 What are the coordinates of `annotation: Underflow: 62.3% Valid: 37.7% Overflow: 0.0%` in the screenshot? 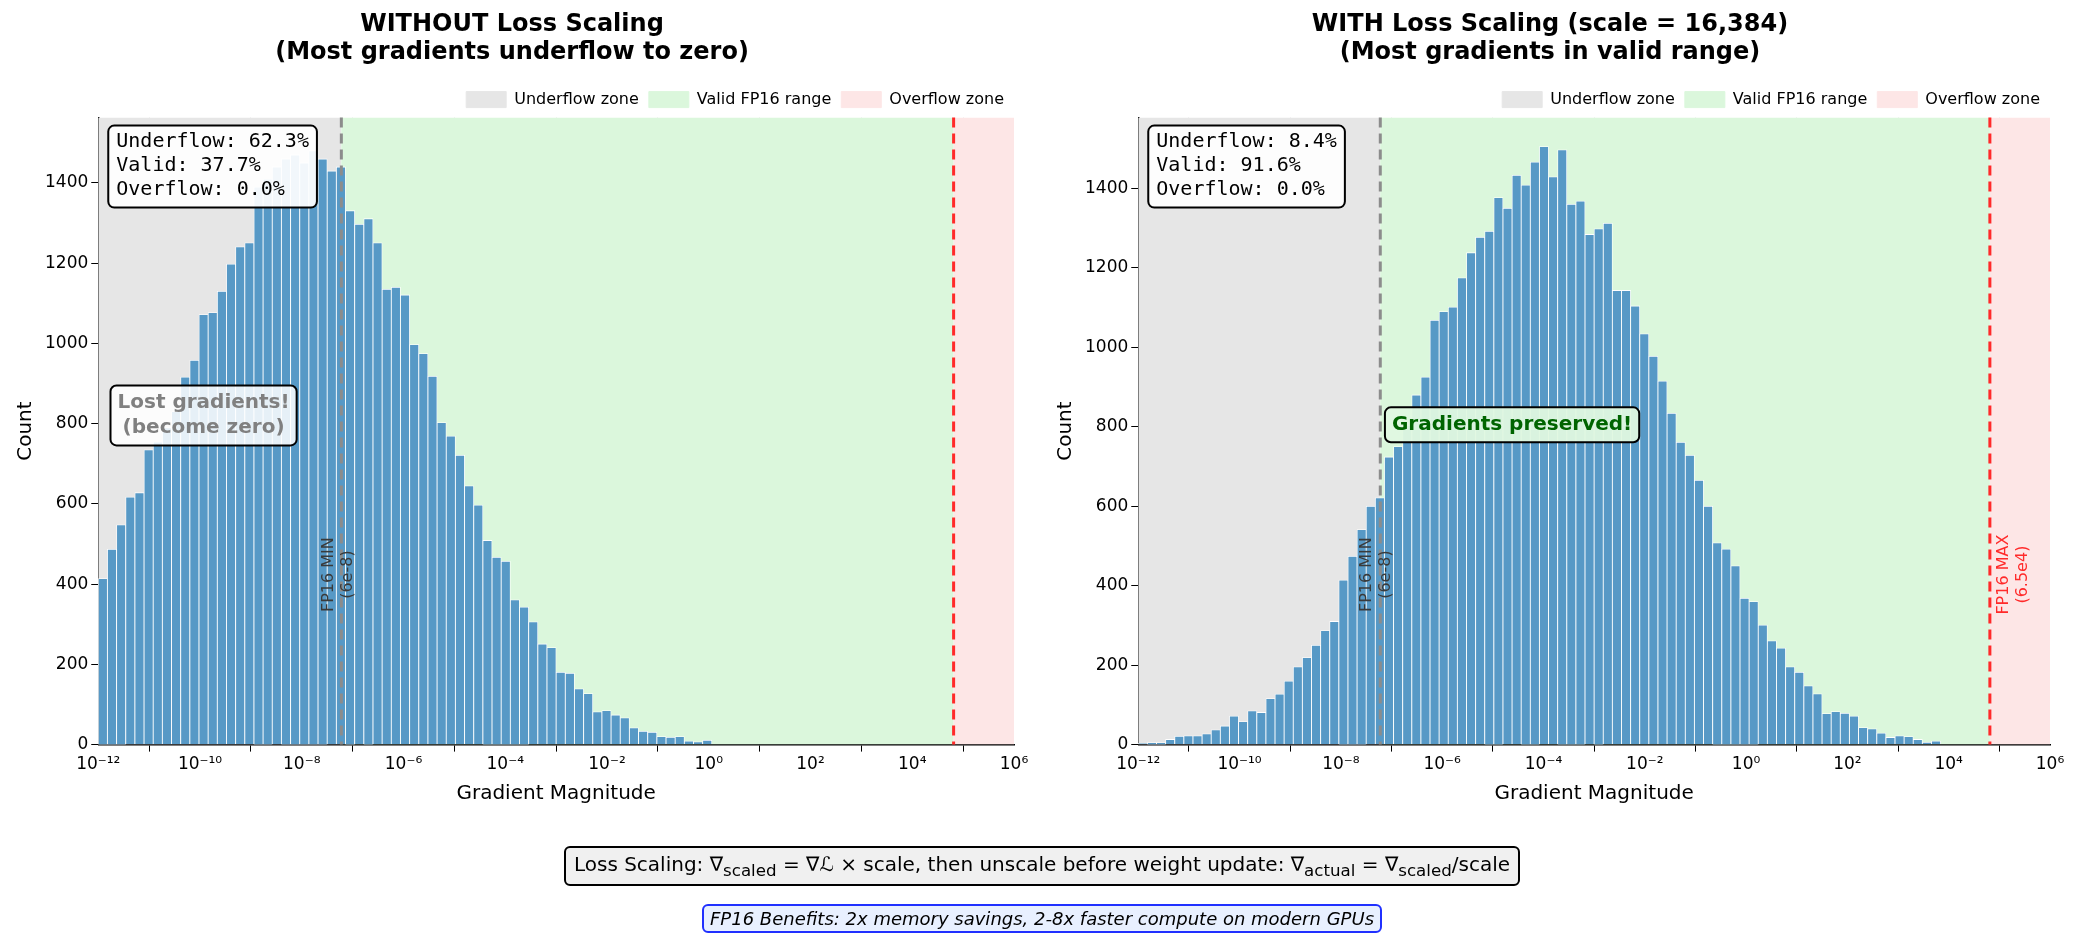 It's located at (212, 163).